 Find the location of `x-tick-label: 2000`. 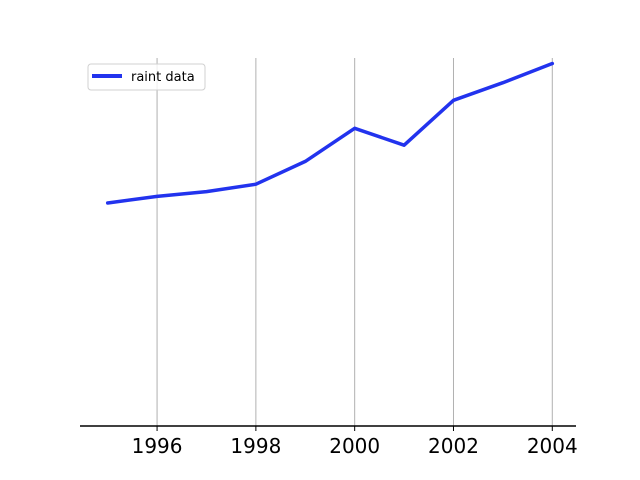

x-tick-label: 2000 is located at coordinates (354, 446).